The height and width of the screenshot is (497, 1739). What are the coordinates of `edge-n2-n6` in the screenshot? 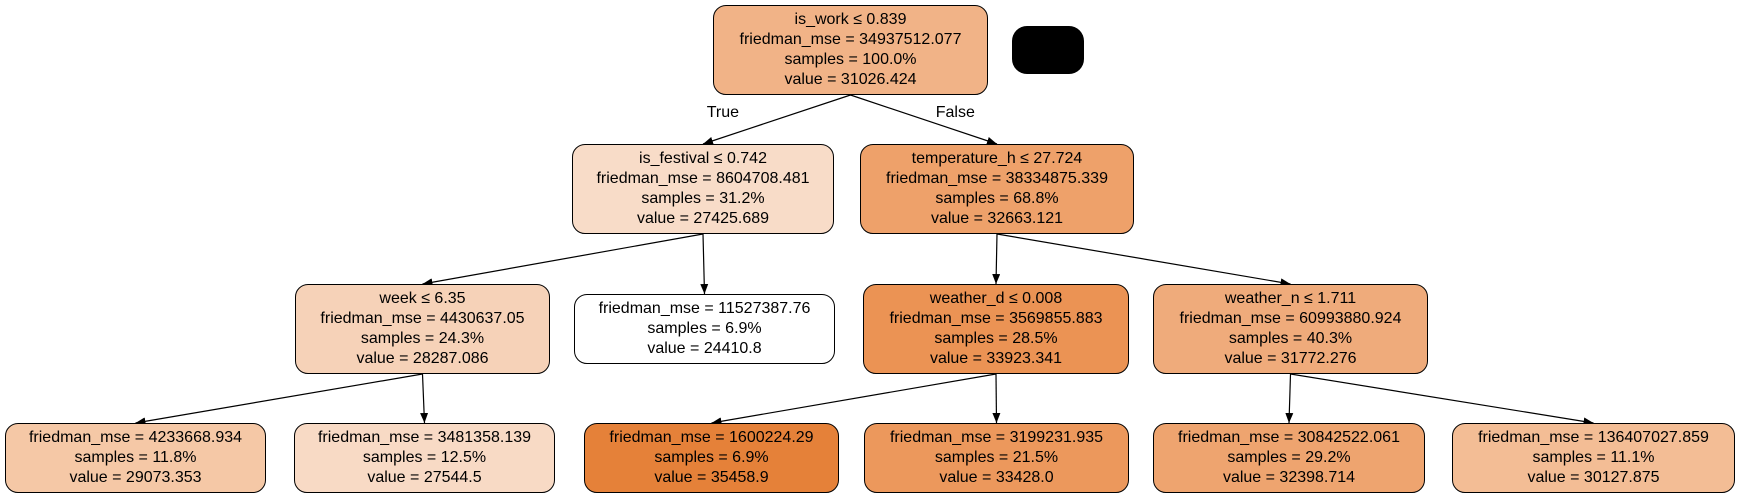 It's located at (1143, 260).